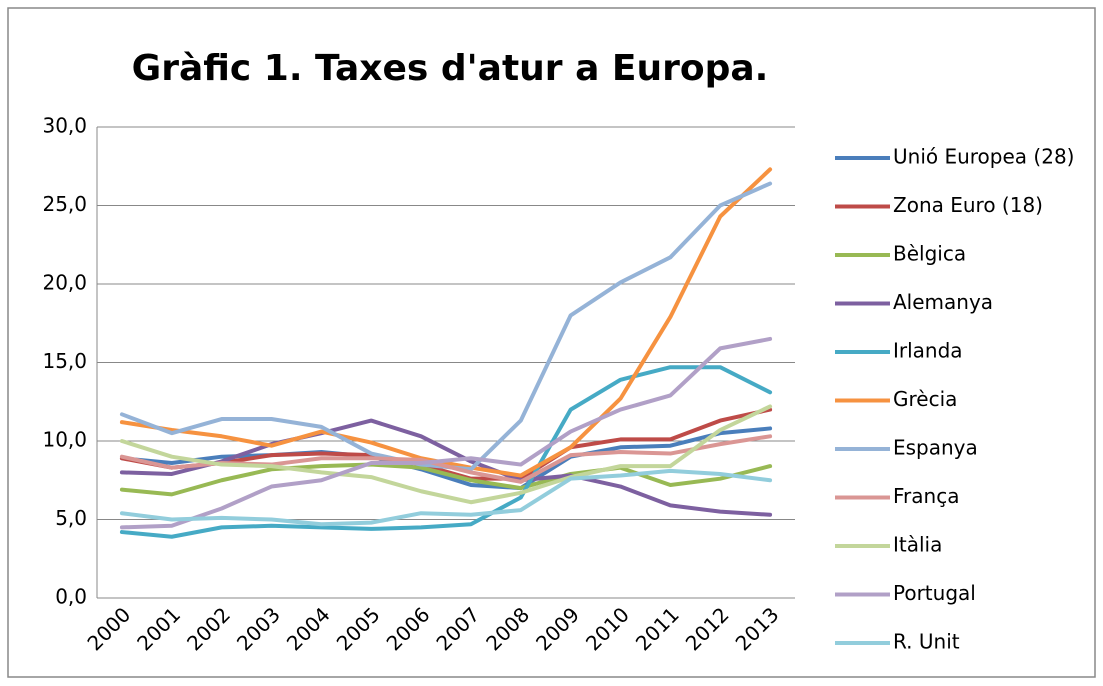 This screenshot has width=1103, height=686. I want to click on y-tick-label: 5,0, so click(71, 518).